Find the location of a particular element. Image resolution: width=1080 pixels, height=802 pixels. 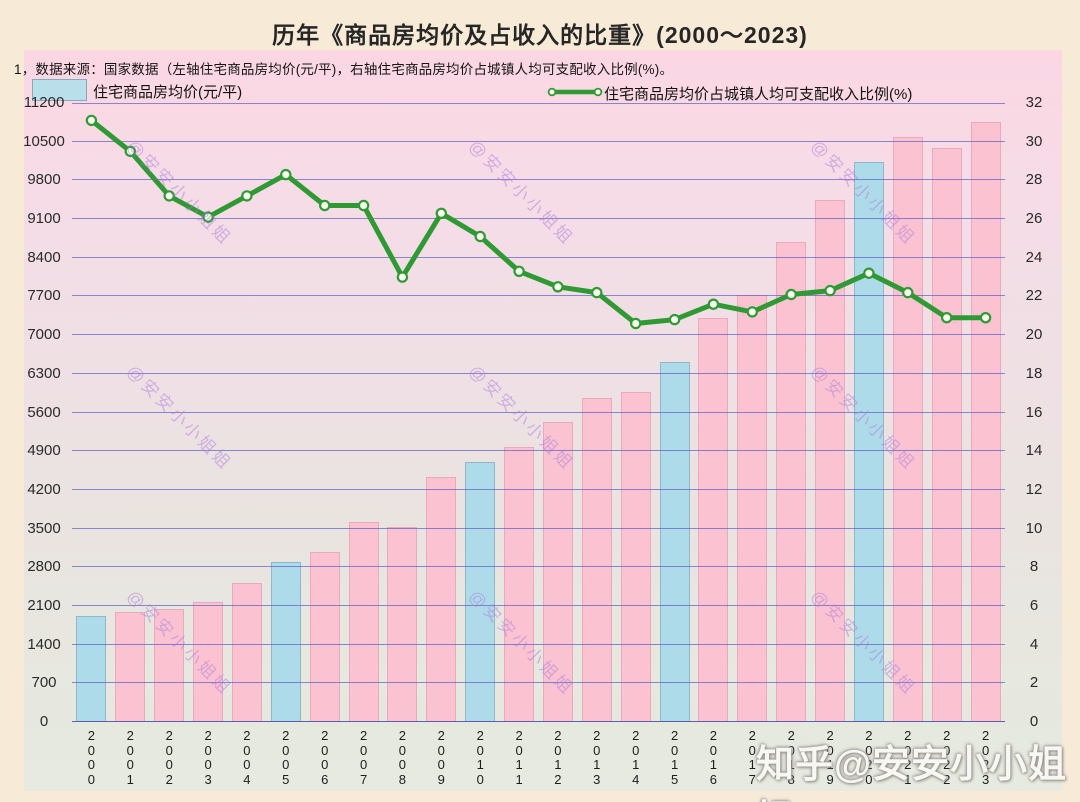

x-axis-label-2004: 2 0 0 4 is located at coordinates (247, 757).